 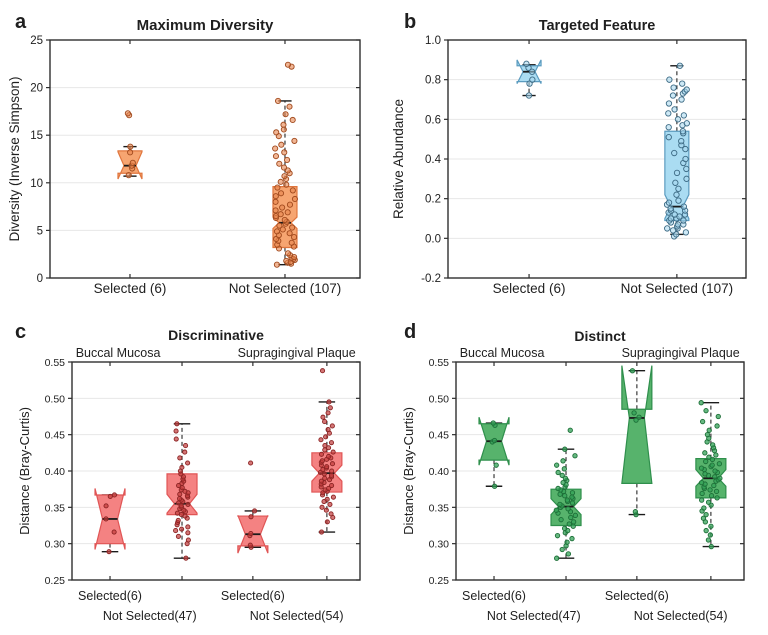 I want to click on y-axis-label: Relative Abundance, so click(x=398, y=159).